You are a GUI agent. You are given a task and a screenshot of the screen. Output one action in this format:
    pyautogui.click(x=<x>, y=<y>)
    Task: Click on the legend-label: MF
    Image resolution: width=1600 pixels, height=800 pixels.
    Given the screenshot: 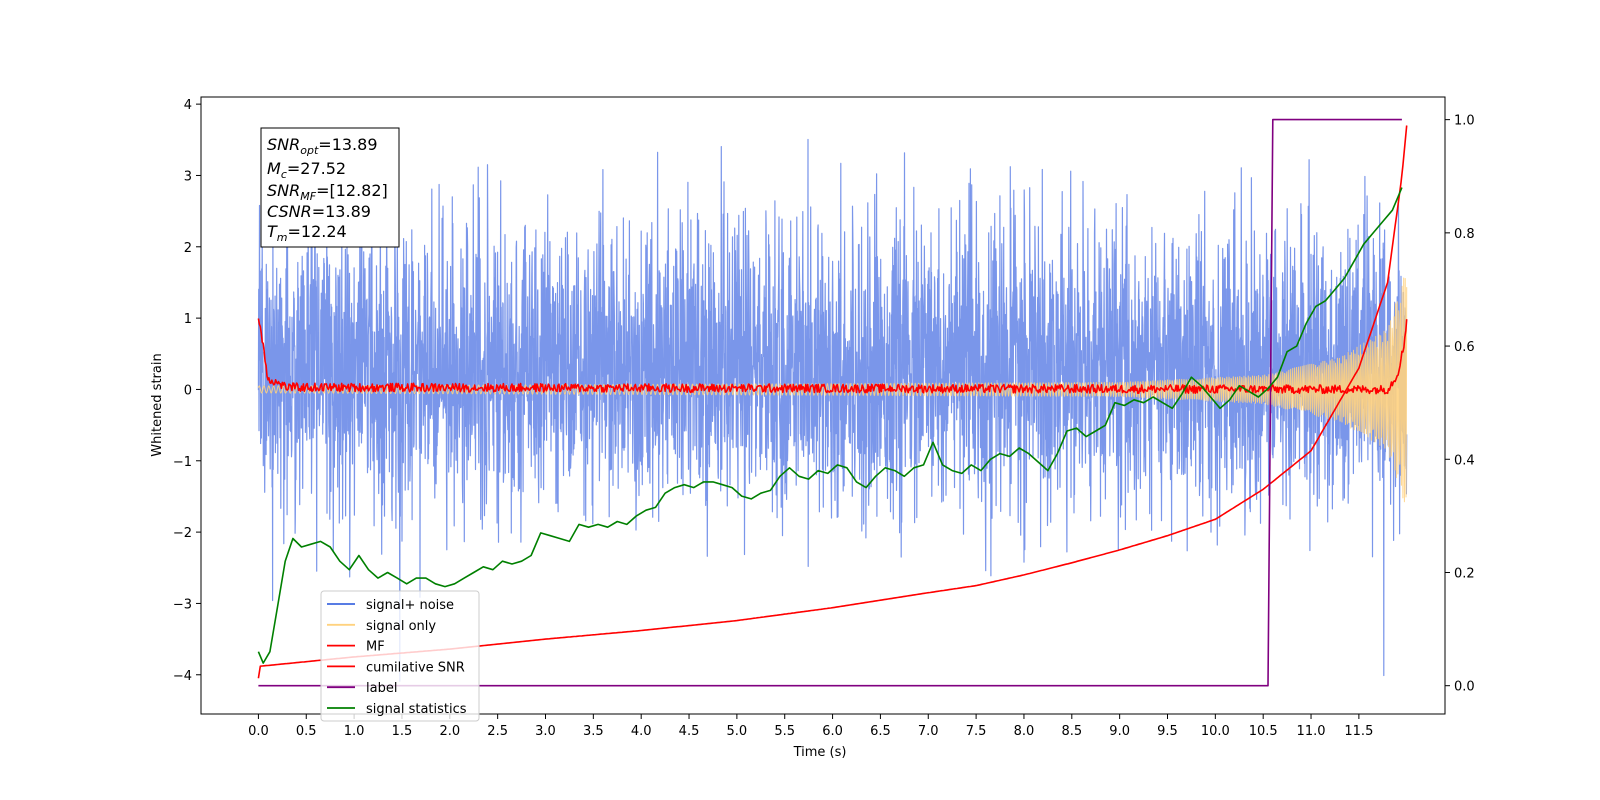 What is the action you would take?
    pyautogui.click(x=375, y=647)
    